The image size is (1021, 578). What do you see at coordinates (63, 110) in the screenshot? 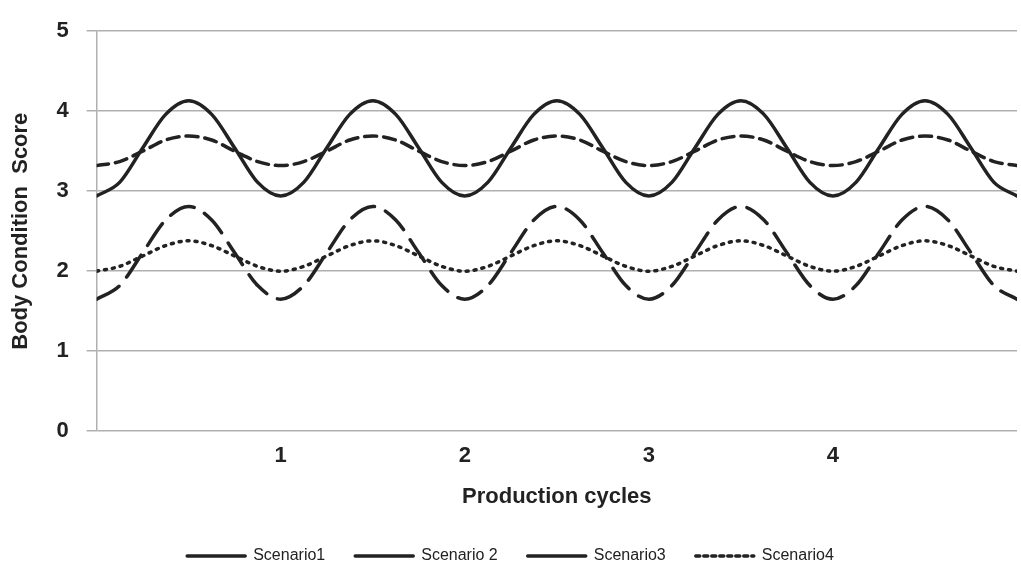
I see `y-tick-label: 4` at bounding box center [63, 110].